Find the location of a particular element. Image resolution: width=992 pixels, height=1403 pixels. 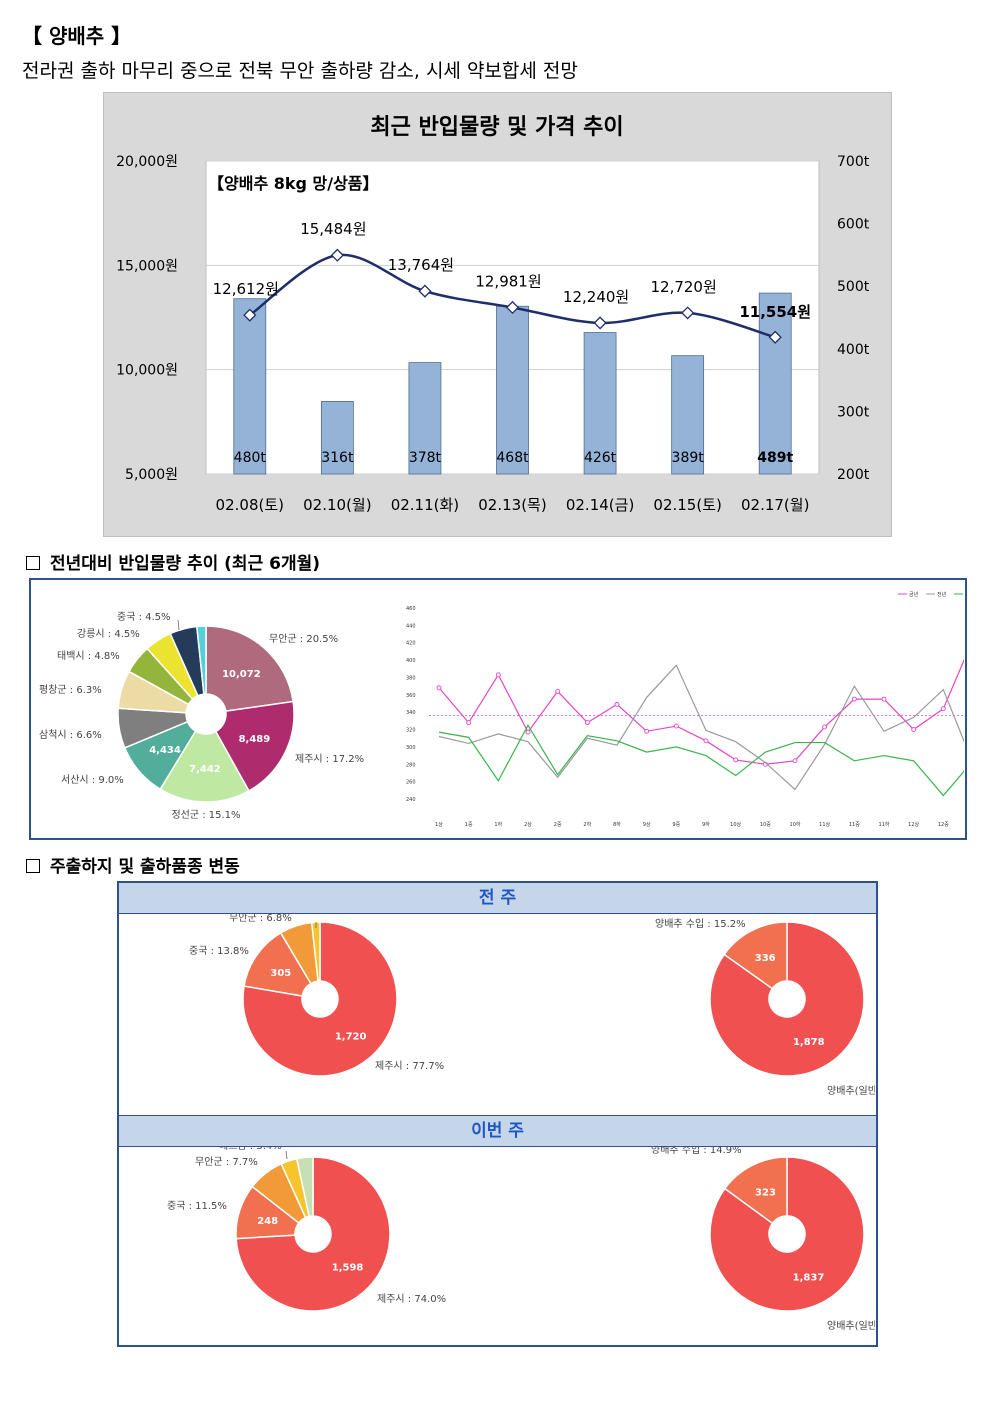

right-tick-label: 600t is located at coordinates (853, 225).